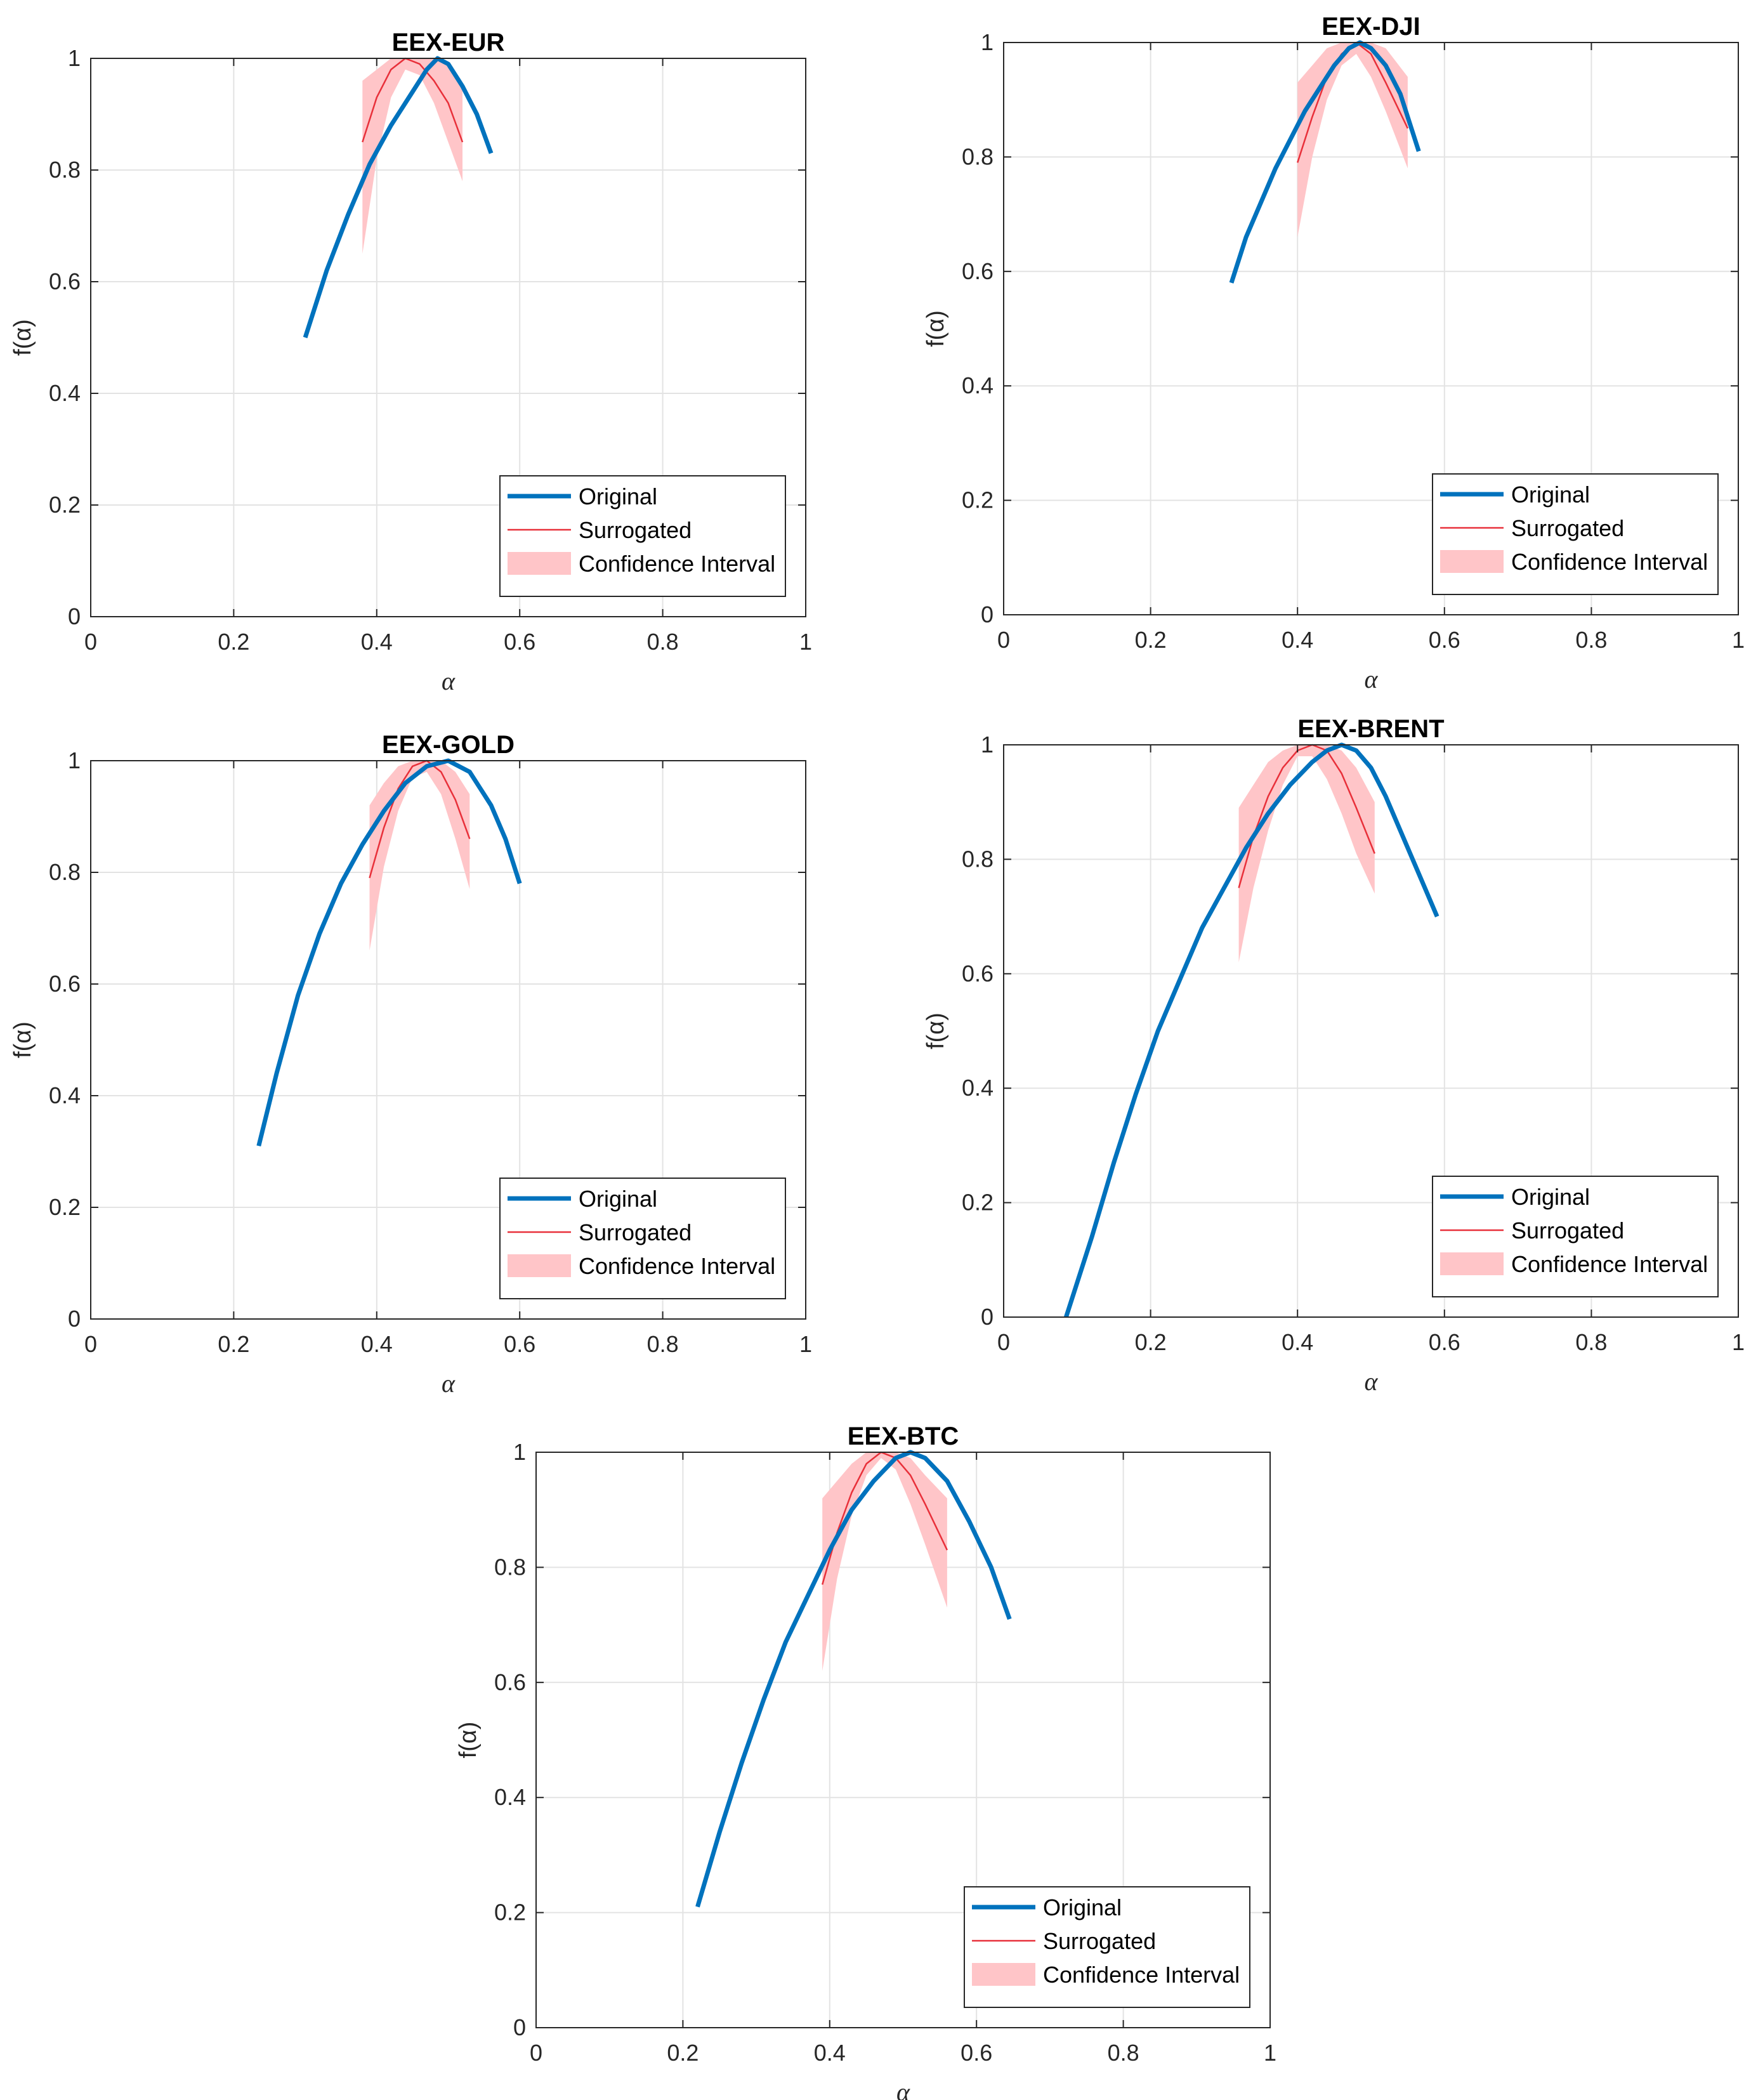 This screenshot has height=2100, width=1751. Describe the element at coordinates (449, 745) in the screenshot. I see `chart-title: EEX-GOLD` at that location.